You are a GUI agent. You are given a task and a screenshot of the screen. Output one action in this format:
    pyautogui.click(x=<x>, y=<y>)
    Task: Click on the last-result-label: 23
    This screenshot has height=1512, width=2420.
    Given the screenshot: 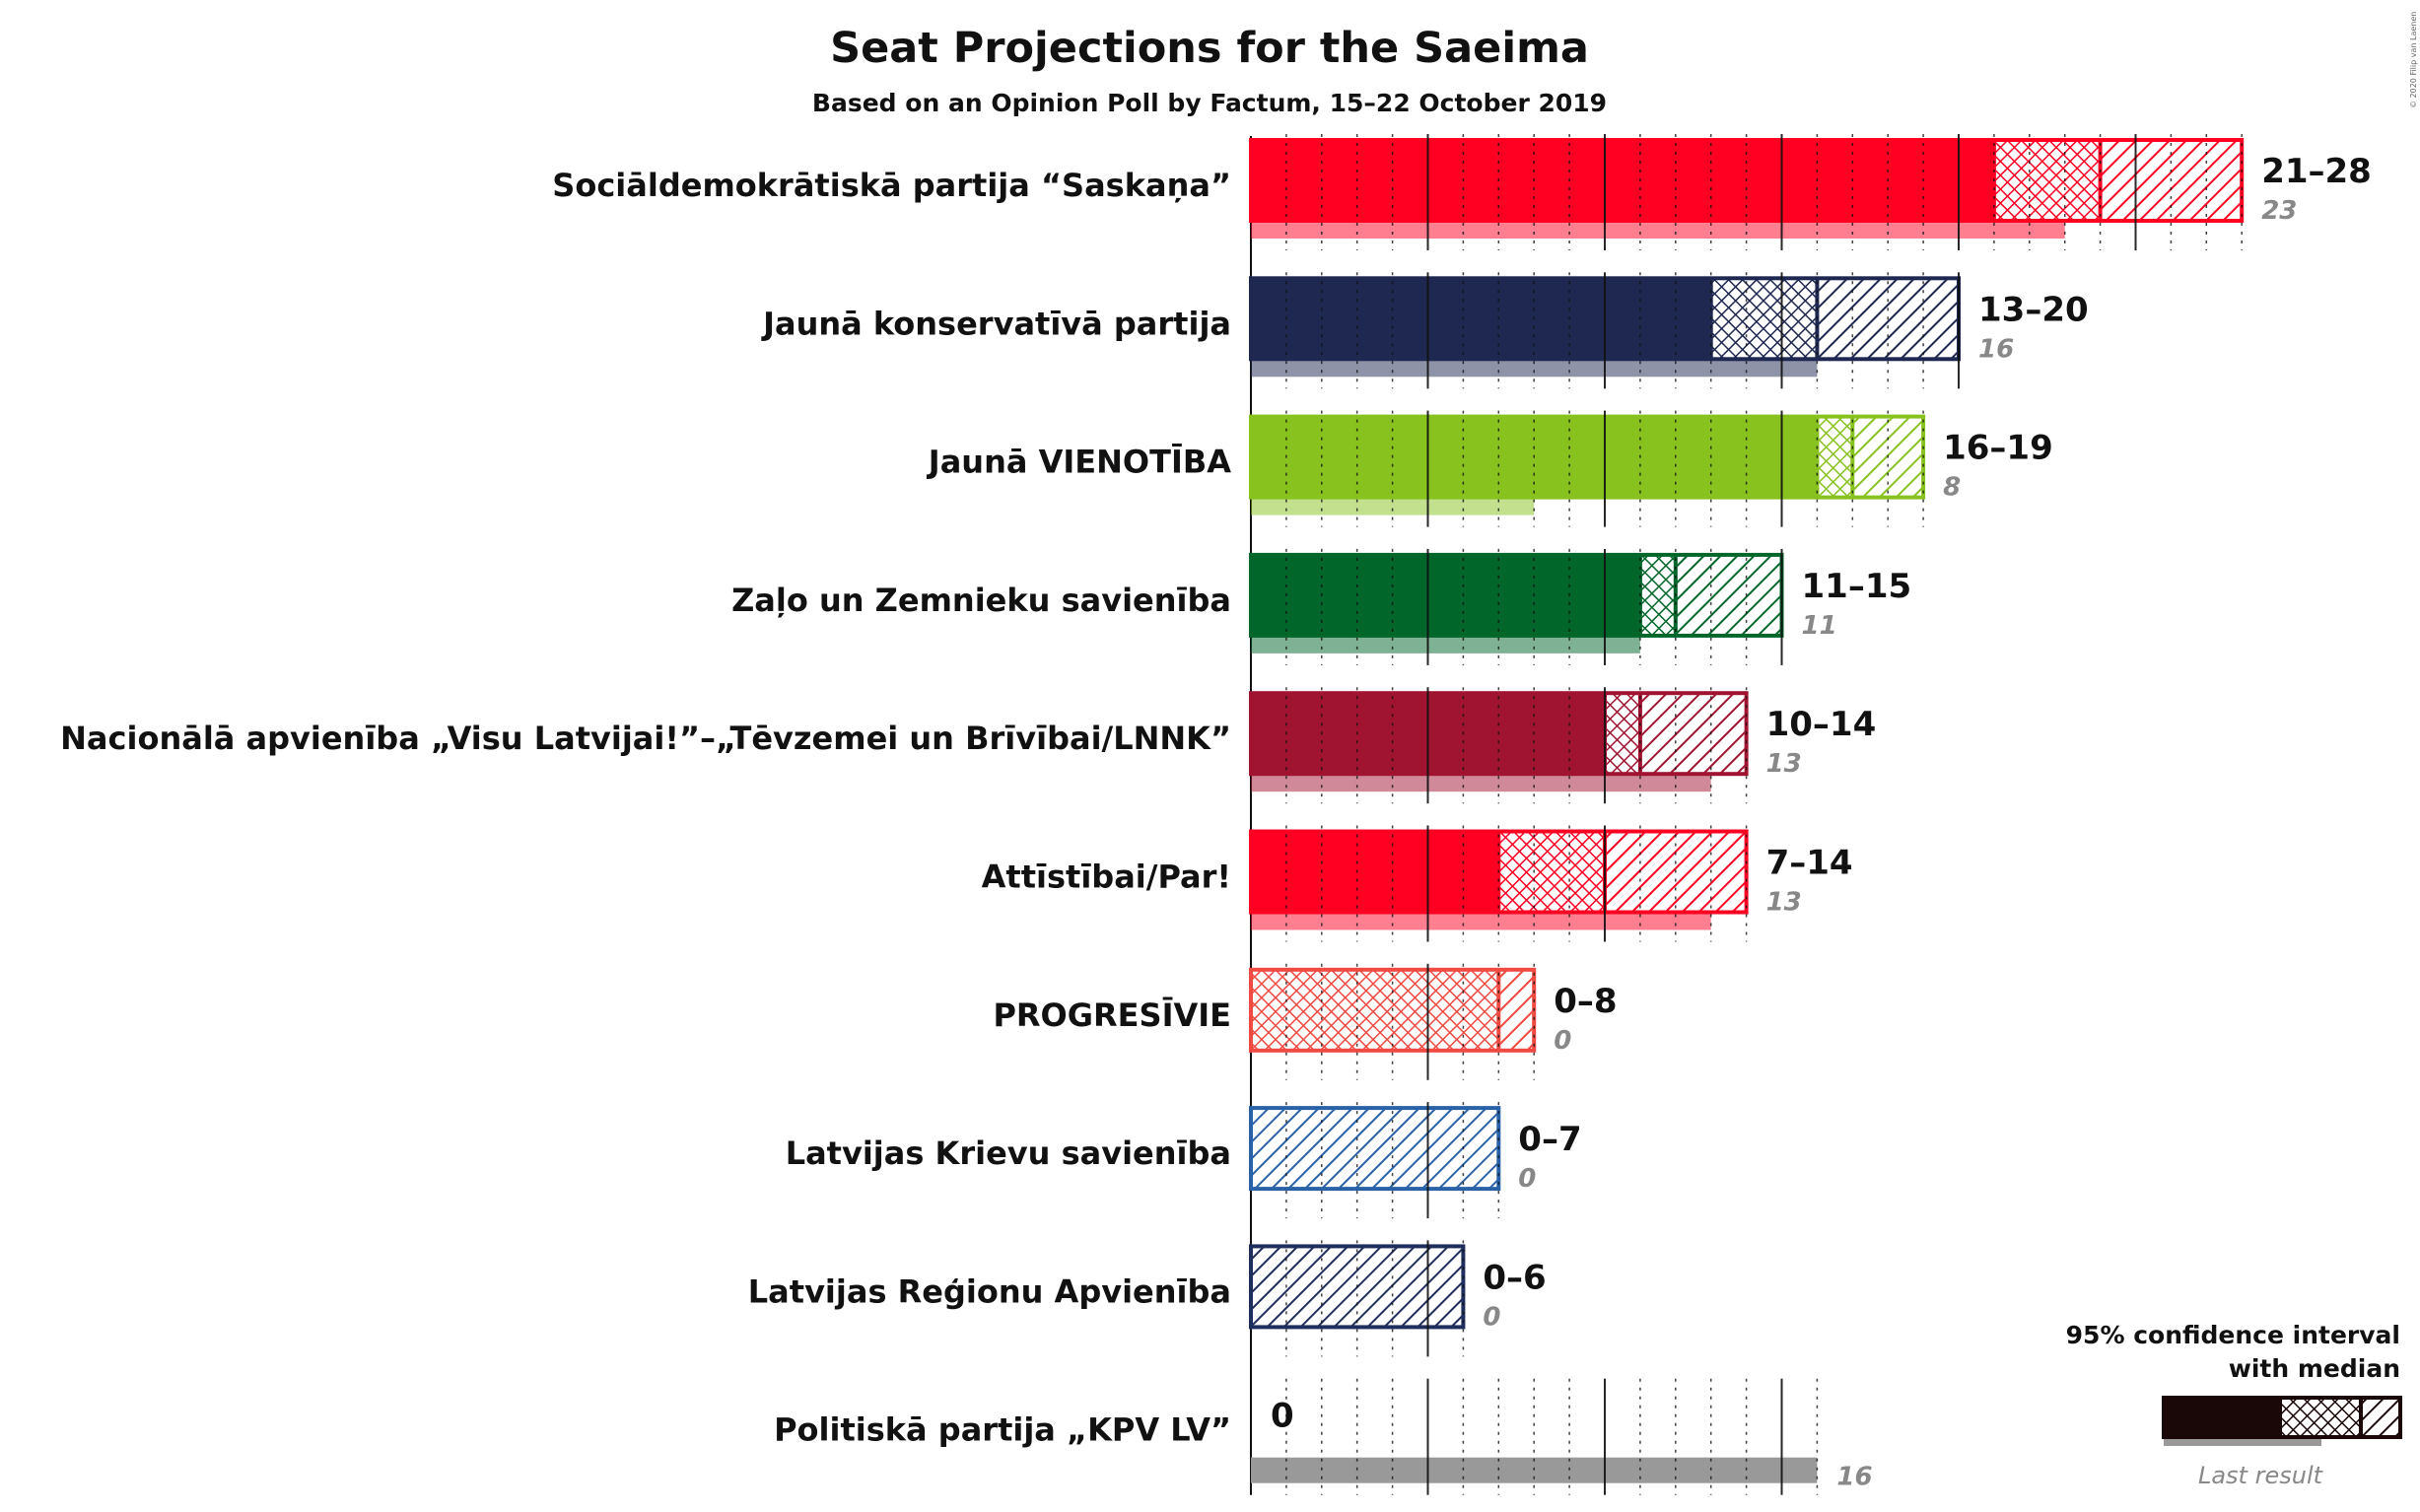 What is the action you would take?
    pyautogui.click(x=2279, y=211)
    